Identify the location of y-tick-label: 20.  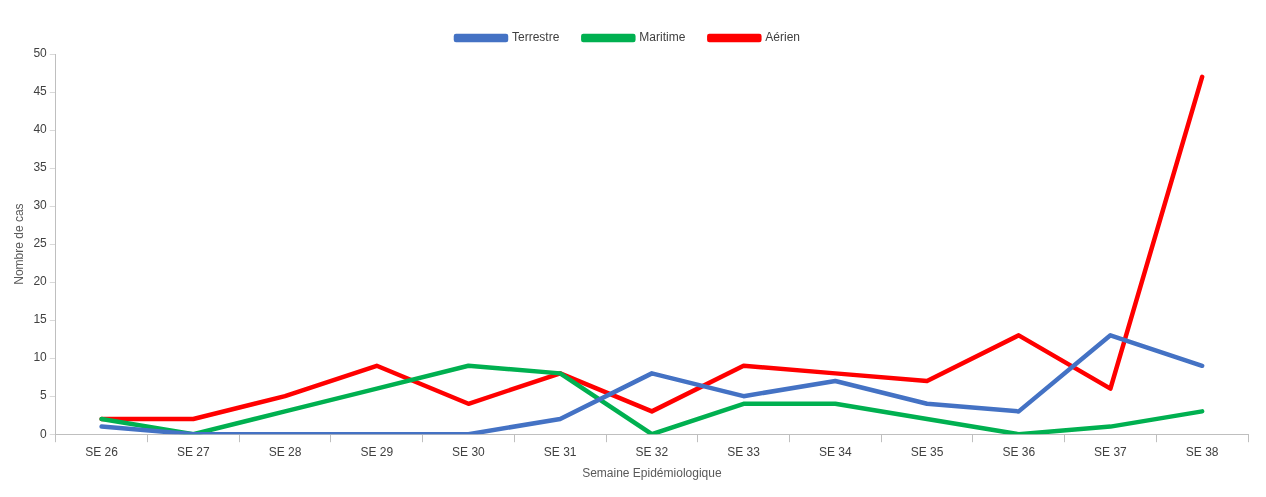
(40, 281).